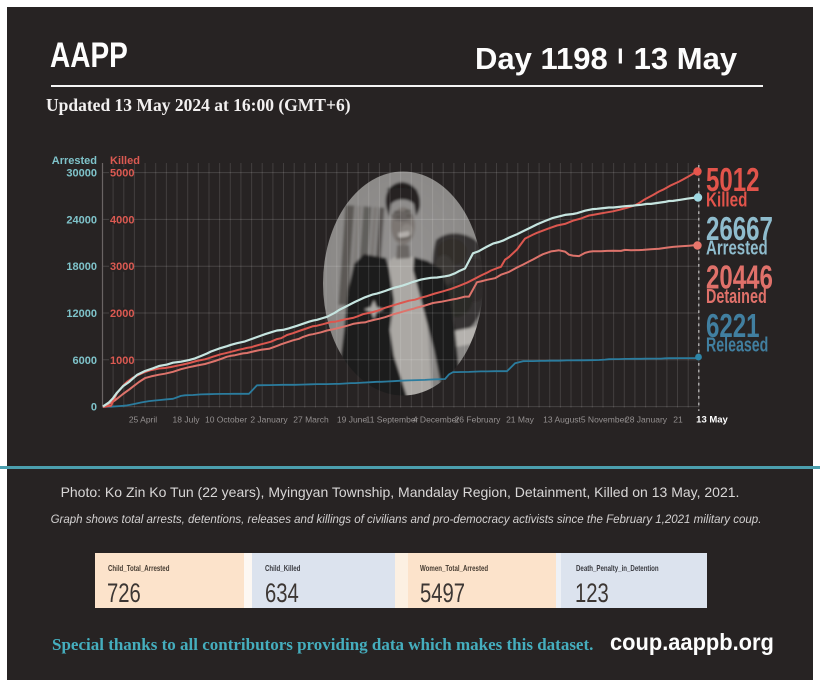  I want to click on svg-text: 19 June, so click(352, 420).